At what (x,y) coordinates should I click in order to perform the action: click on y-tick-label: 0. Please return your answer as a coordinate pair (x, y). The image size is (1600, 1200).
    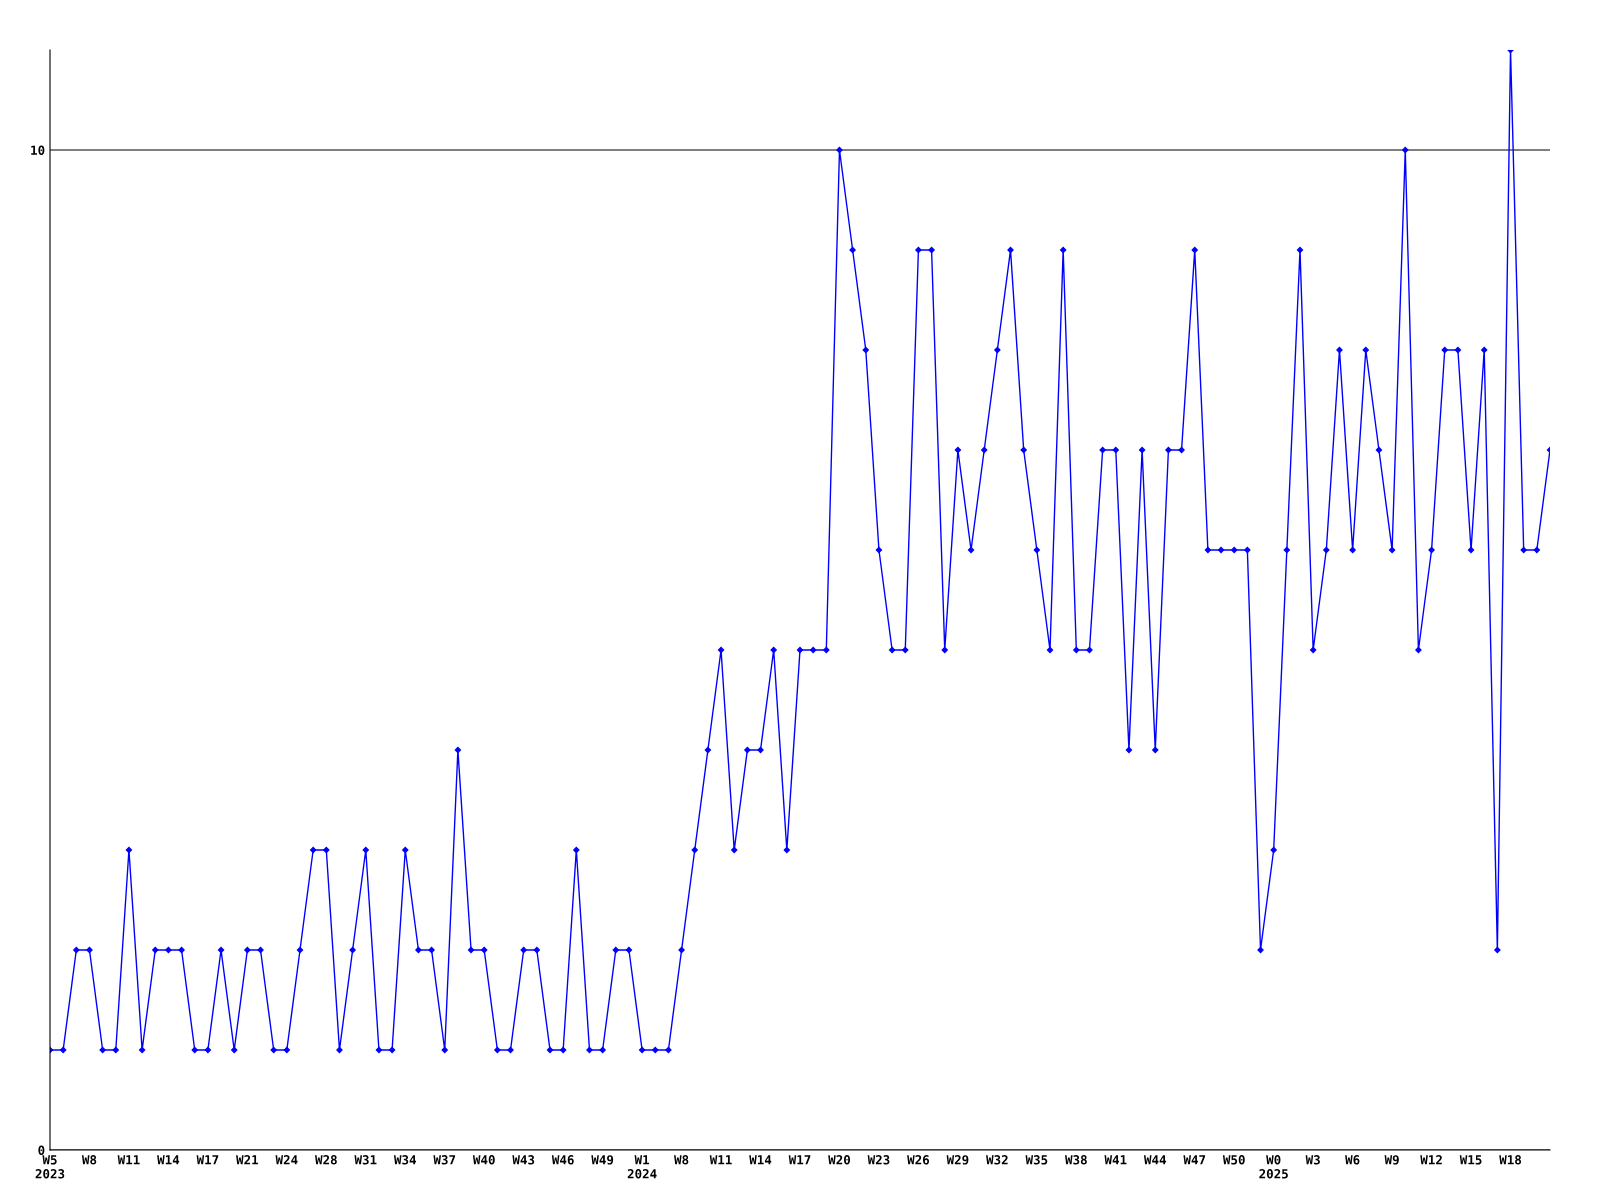
    Looking at the image, I should click on (41, 1150).